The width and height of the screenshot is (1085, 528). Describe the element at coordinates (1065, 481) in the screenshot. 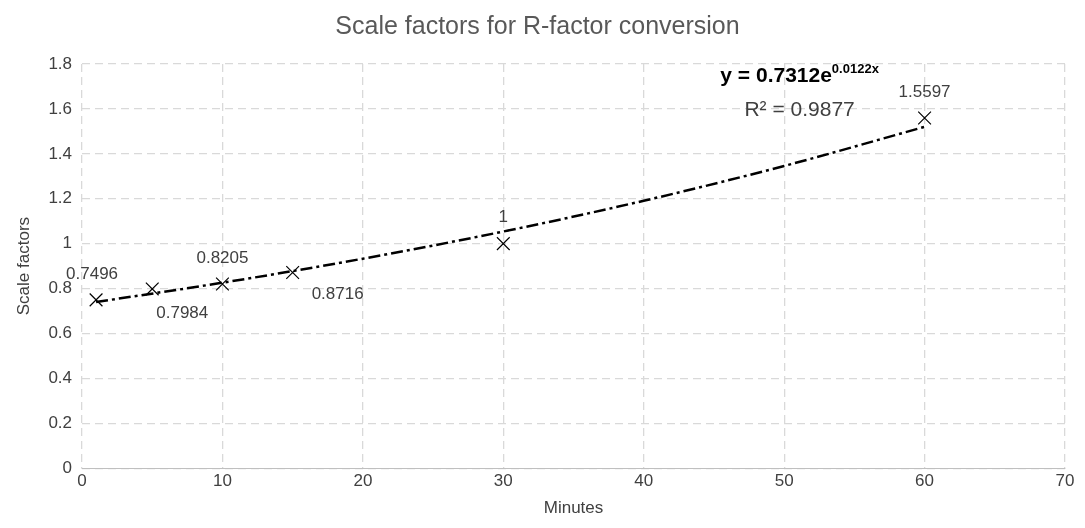

I see `x-tick-label: 70` at that location.